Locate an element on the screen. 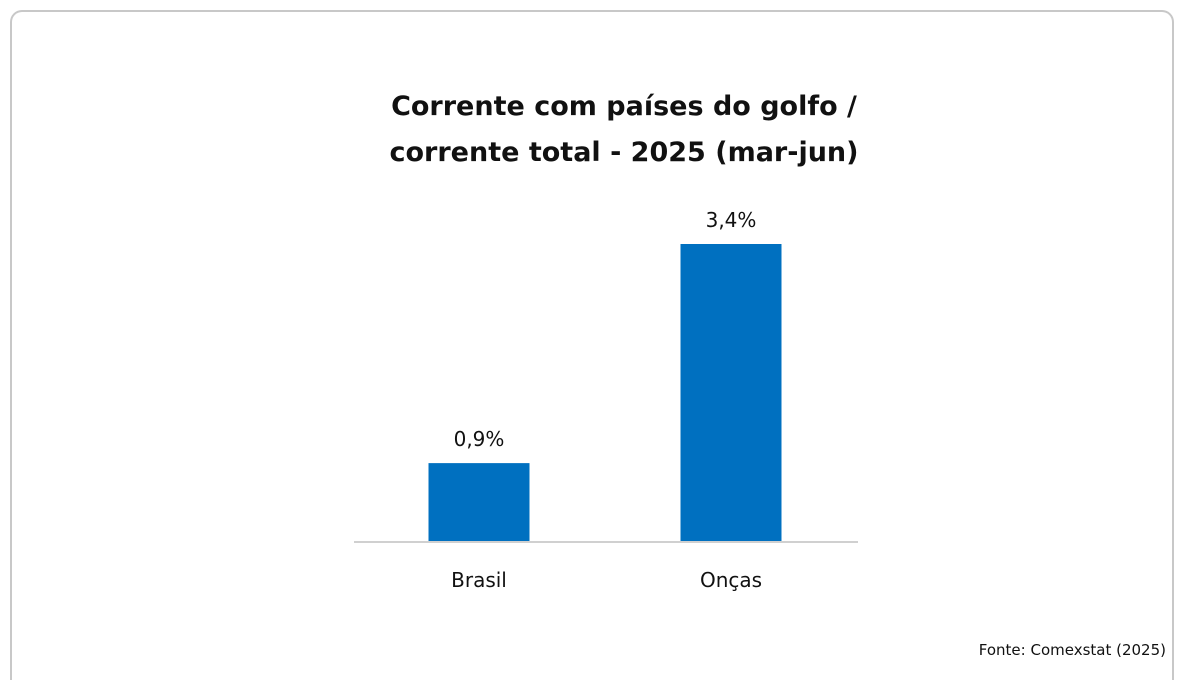 The image size is (1186, 680). chart-title-line-2: corrente total - 2025 (mar-jun) is located at coordinates (624, 152).